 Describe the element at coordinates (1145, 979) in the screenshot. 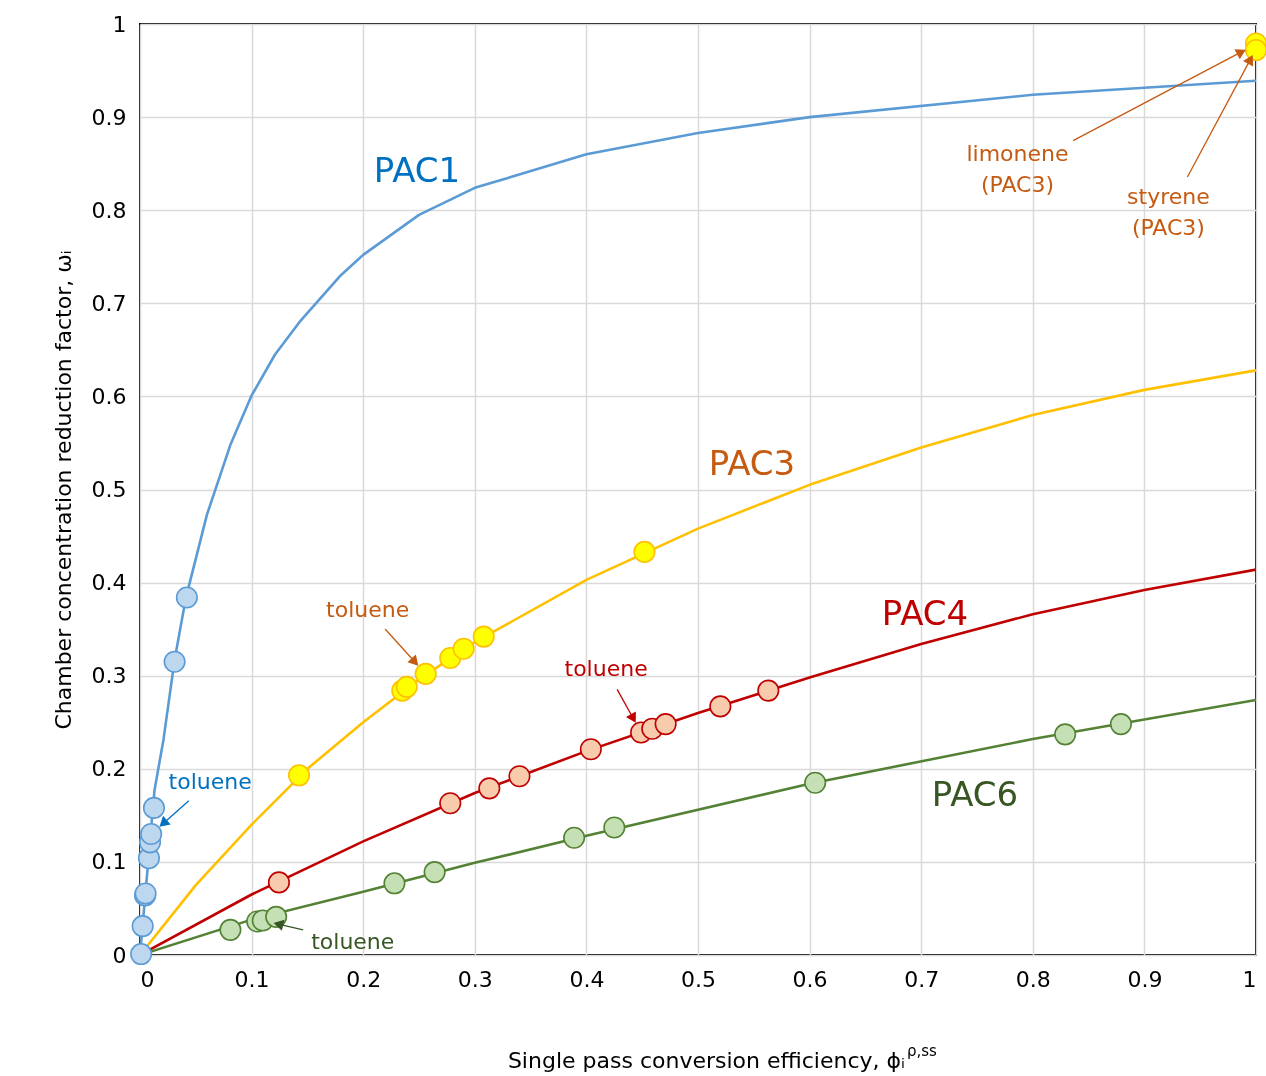

I see `x-tick-label: 0.9` at that location.